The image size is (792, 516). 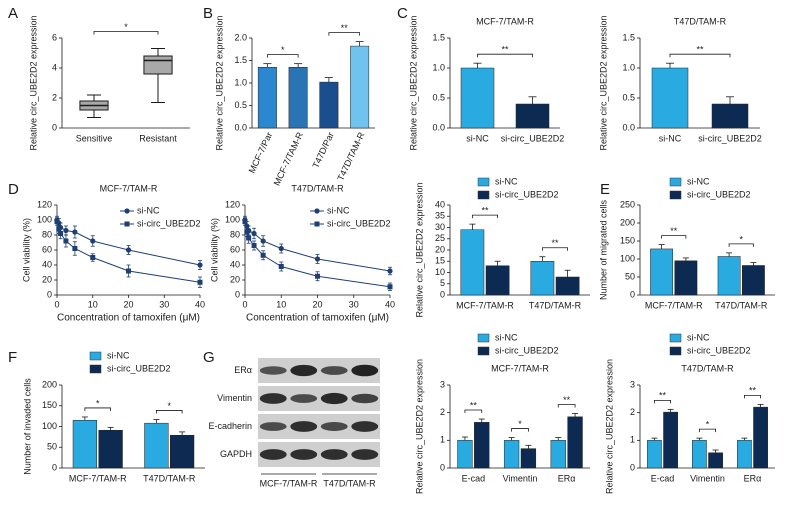 I want to click on y-tick-label: 30, so click(x=440, y=227).